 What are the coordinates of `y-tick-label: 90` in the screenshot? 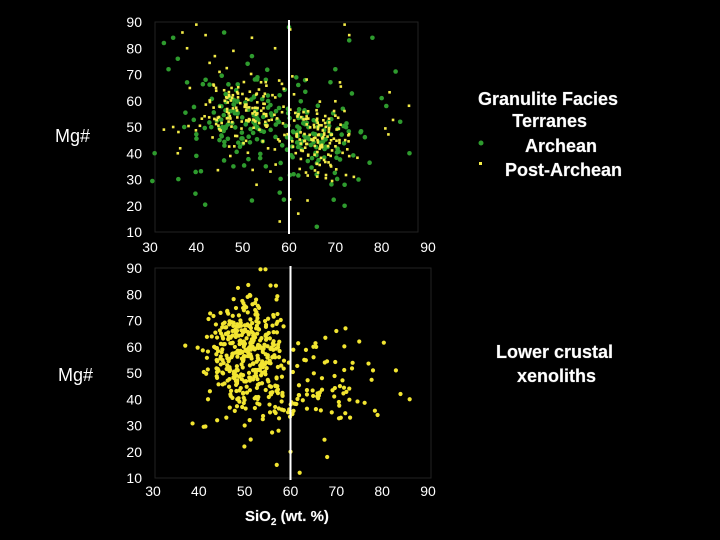 It's located at (134, 268).